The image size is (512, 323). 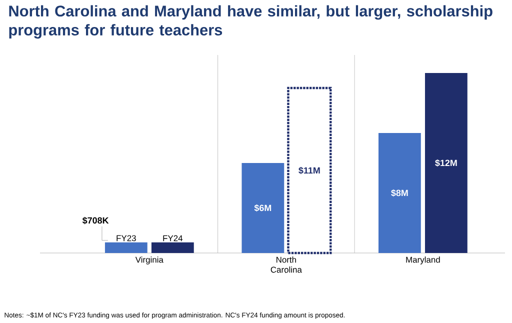 I want to click on data-label: $8M, so click(x=399, y=193).